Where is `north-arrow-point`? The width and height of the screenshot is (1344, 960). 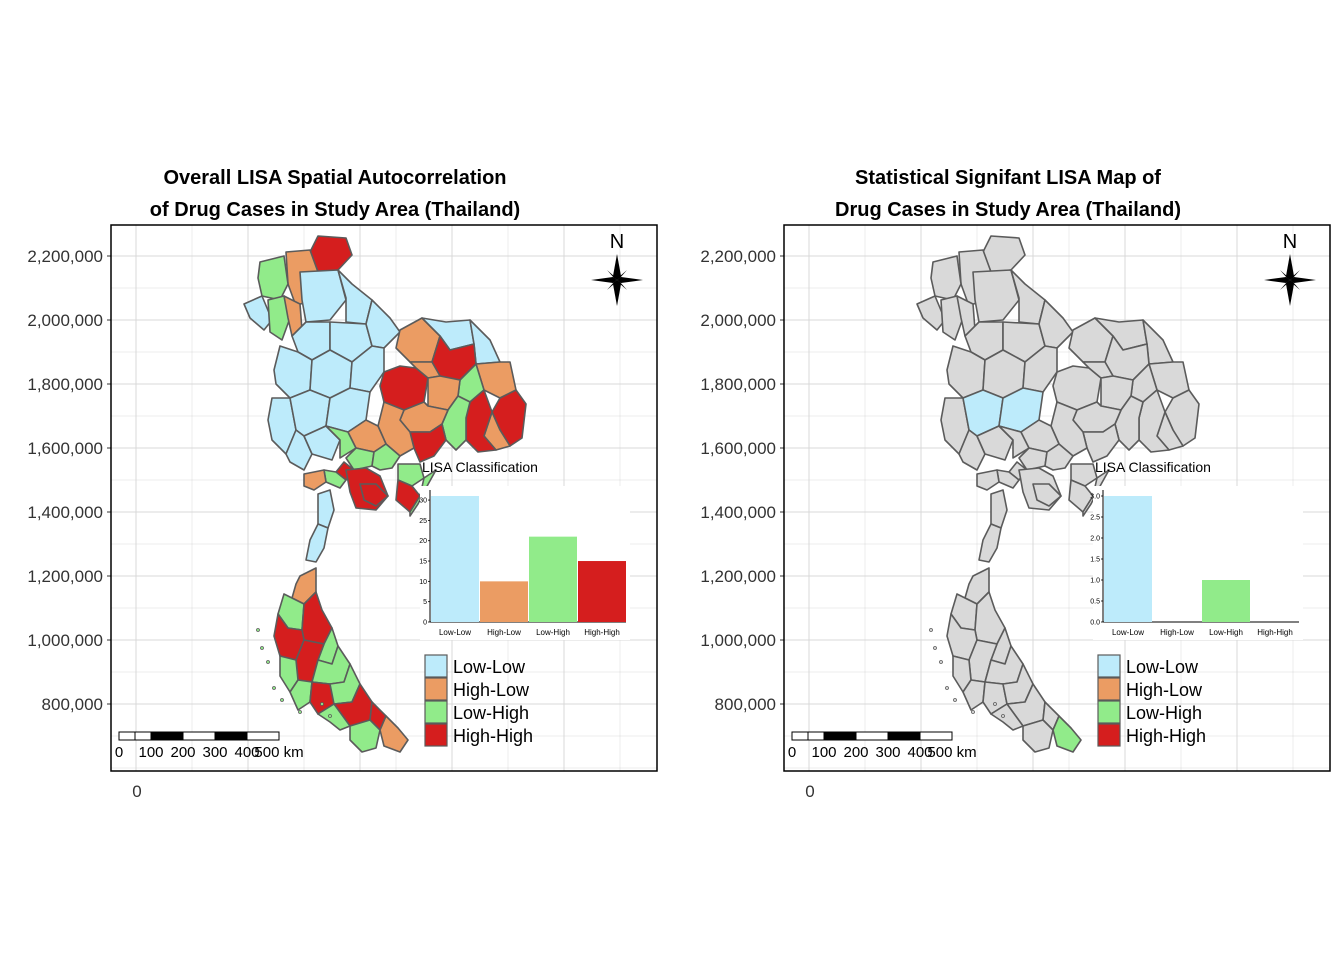 north-arrow-point is located at coordinates (617, 267).